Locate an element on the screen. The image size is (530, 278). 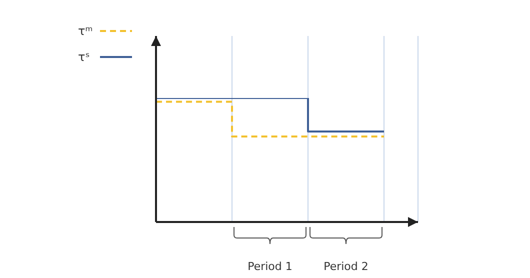
legend-label: τˢ is located at coordinates (84, 57).